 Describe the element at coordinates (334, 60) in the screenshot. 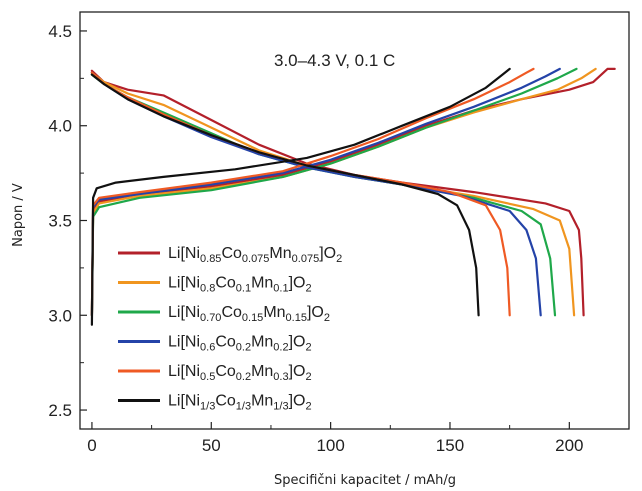

I see `chart-annotation: 3.0–4.3 V, 0.1 C` at that location.